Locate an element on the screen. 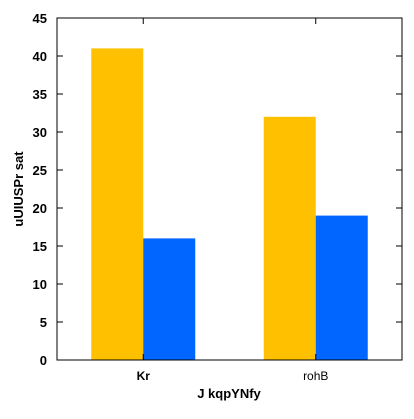 The image size is (414, 419). y-tick-label: 30 is located at coordinates (40, 132).